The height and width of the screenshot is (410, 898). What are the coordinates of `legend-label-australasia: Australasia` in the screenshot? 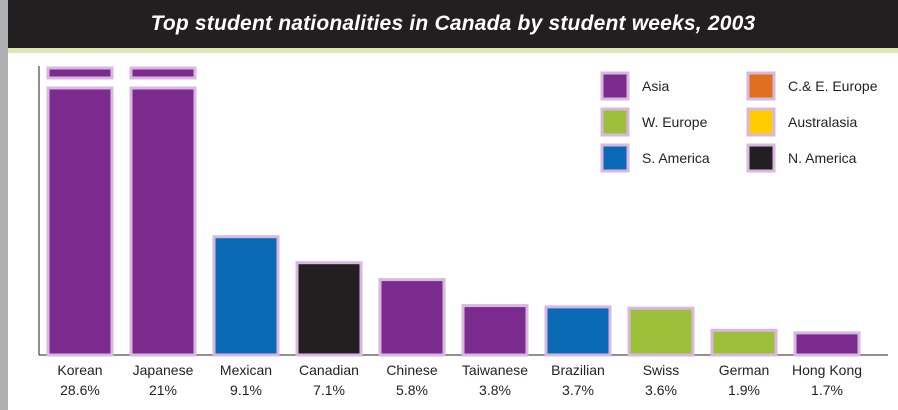 It's located at (822, 122).